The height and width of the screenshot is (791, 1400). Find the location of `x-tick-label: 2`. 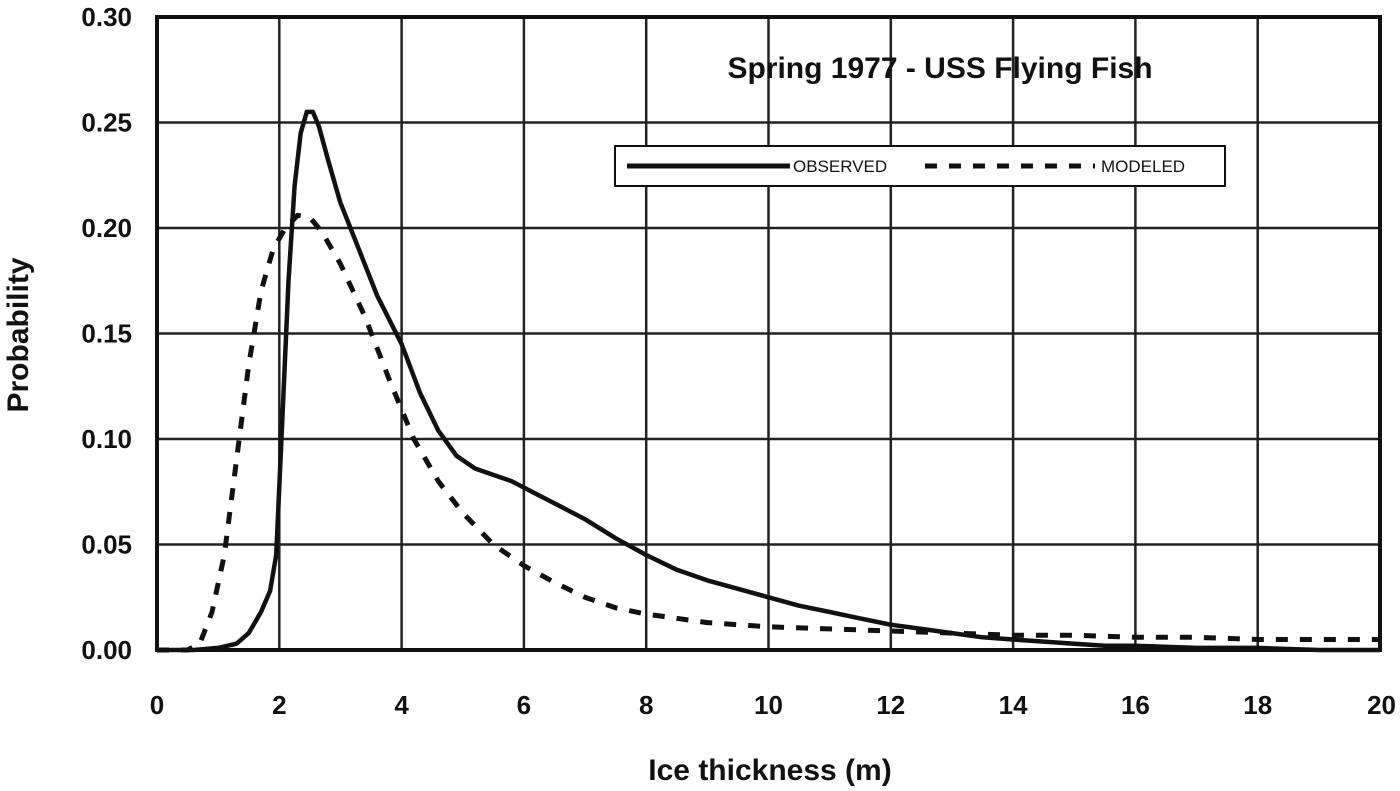

x-tick-label: 2 is located at coordinates (279, 705).